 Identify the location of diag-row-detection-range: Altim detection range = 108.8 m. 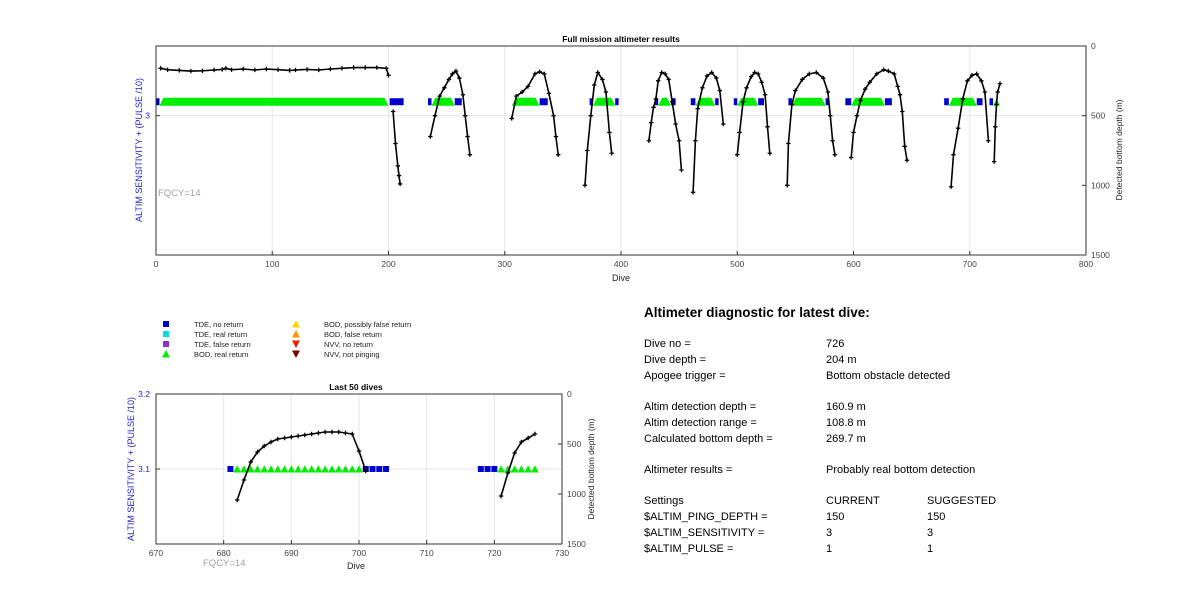
(904, 425).